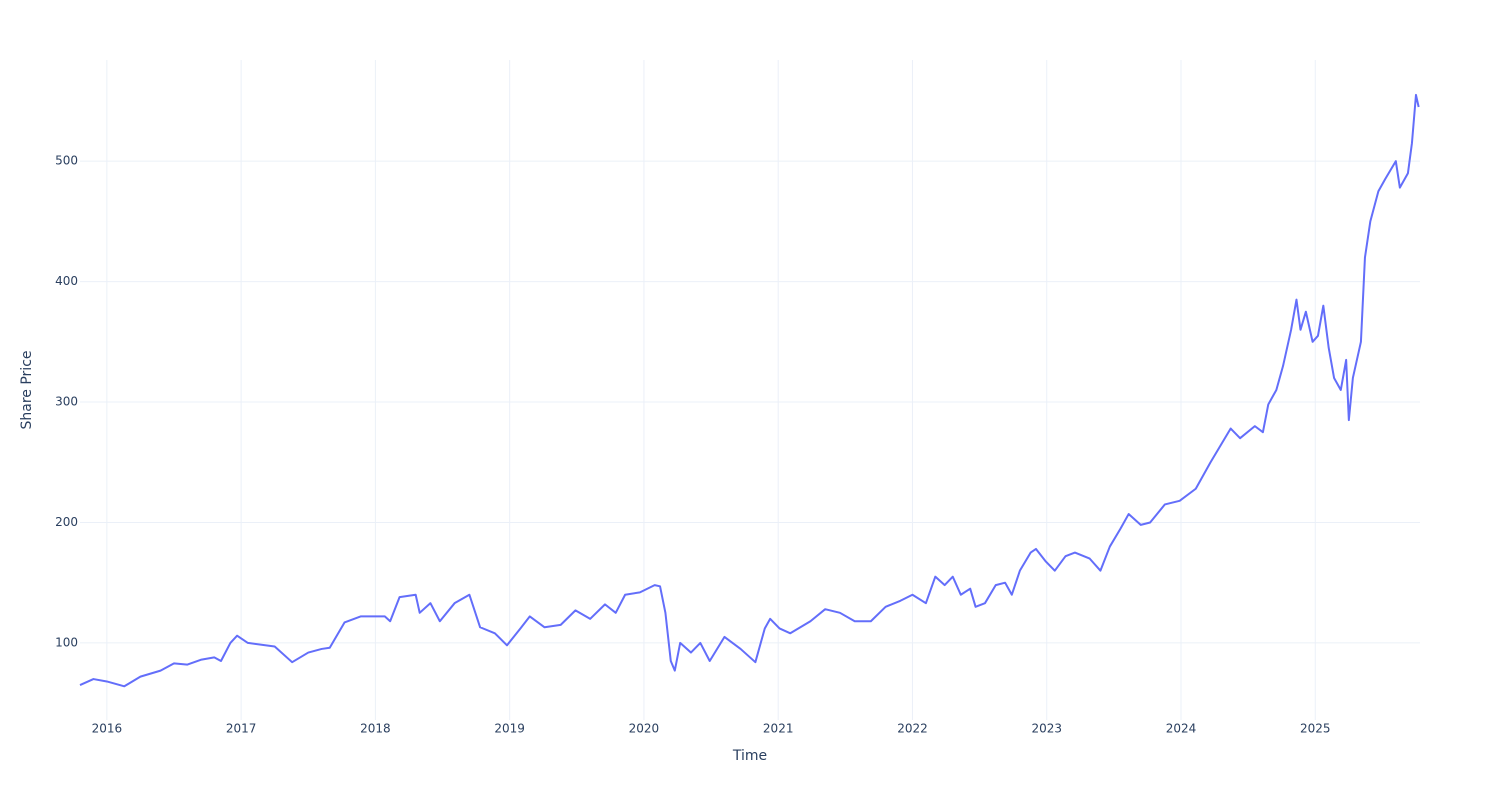 The image size is (1500, 804). I want to click on x-tick-label: 2018, so click(375, 729).